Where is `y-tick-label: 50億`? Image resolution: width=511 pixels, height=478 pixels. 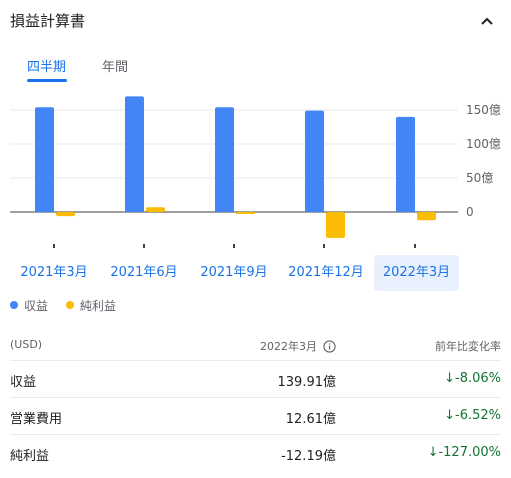
y-tick-label: 50億 is located at coordinates (479, 178).